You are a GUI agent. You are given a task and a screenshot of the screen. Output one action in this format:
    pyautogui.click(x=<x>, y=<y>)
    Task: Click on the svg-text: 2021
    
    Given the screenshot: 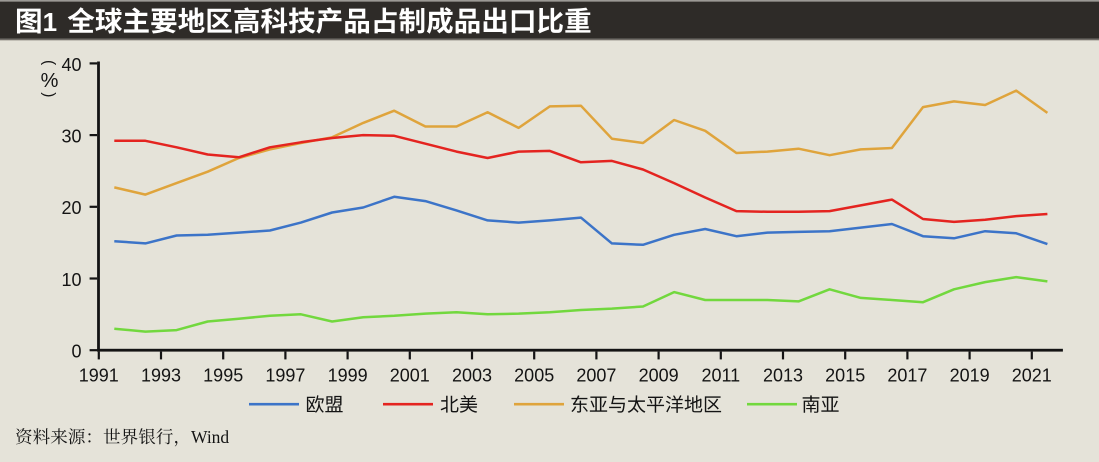 What is the action you would take?
    pyautogui.click(x=1032, y=376)
    